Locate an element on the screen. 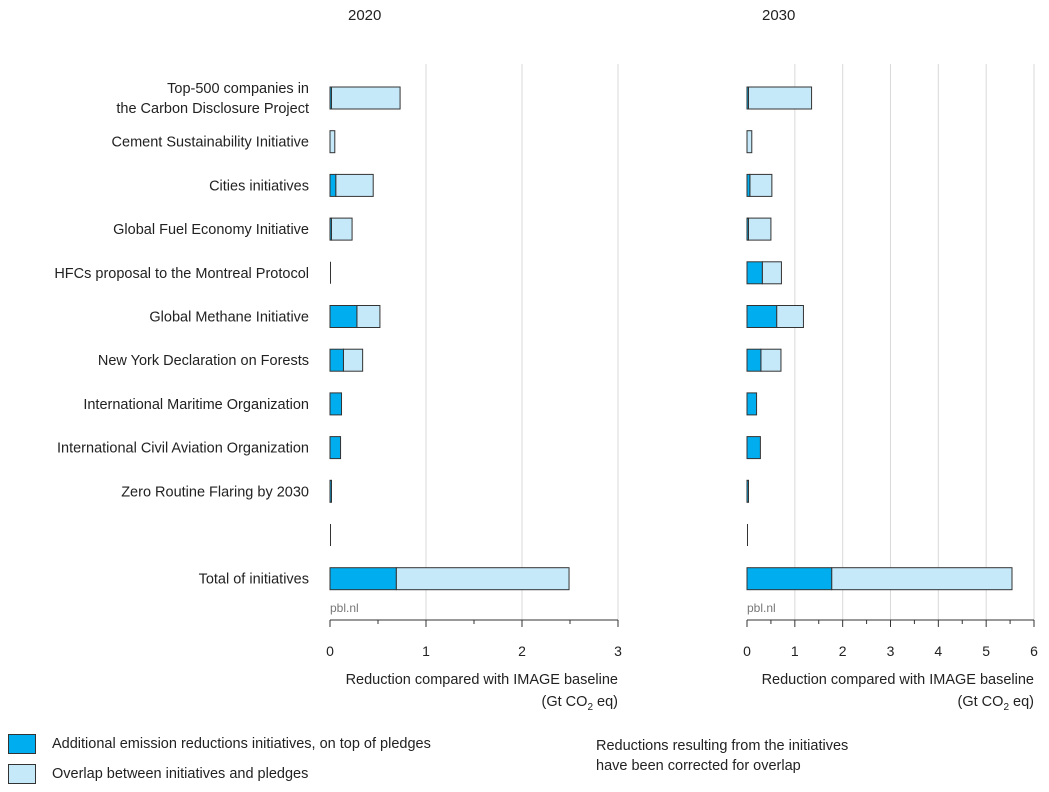 This screenshot has height=792, width=1049. legend-swatch-overlap is located at coordinates (22, 774).